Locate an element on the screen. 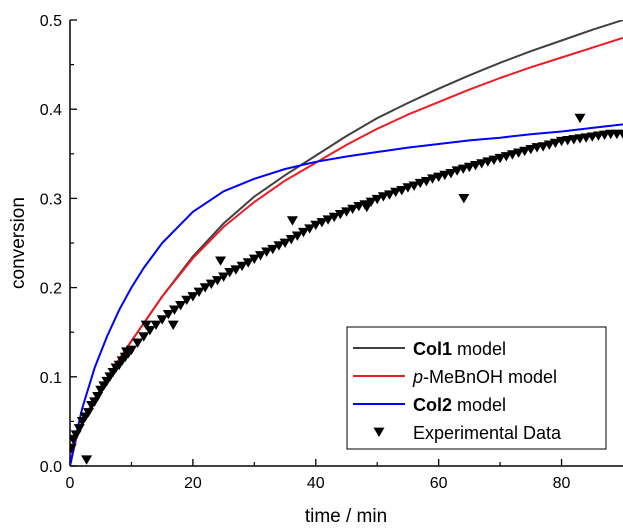  legend-label-1: p-MeBnOH model is located at coordinates (484, 377).